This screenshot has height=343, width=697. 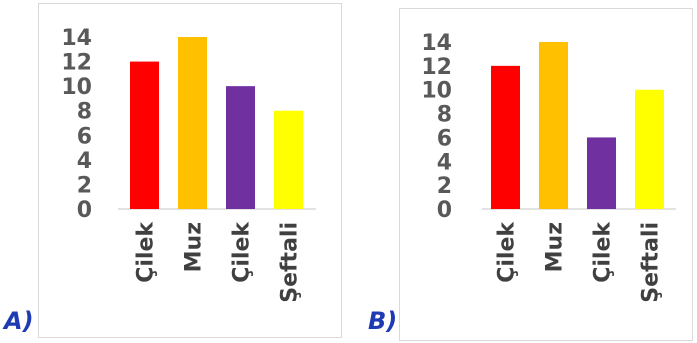 I want to click on y-tick-label-b-8: 8, so click(x=444, y=115).